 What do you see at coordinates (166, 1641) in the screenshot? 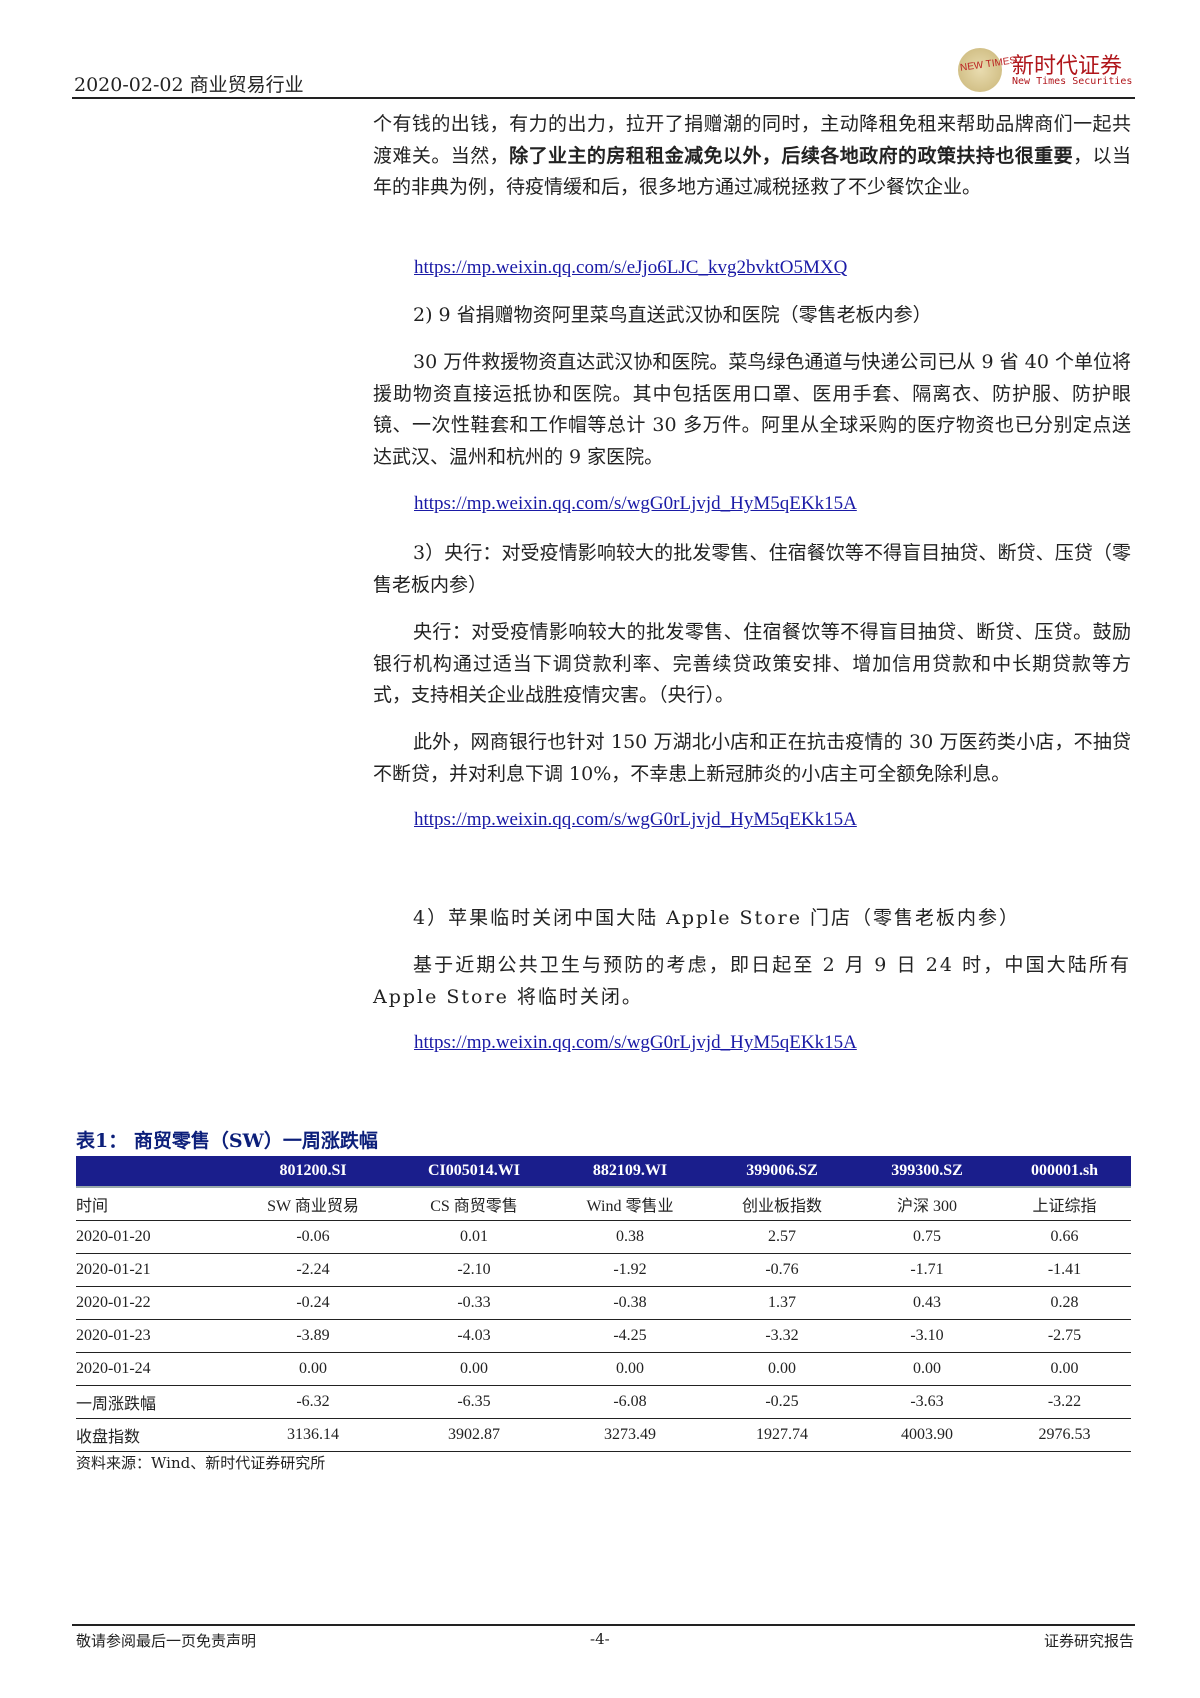
I see `footer-disclaimer: 敬请参阅最后一页免责声明` at bounding box center [166, 1641].